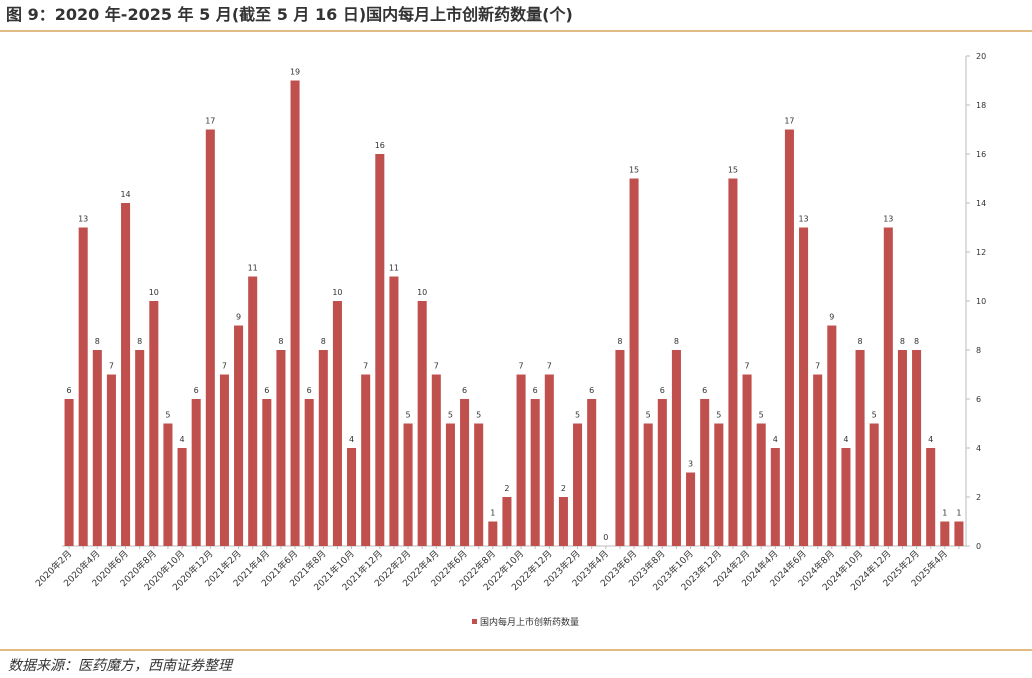  I want to click on value-label: 15, so click(733, 170).